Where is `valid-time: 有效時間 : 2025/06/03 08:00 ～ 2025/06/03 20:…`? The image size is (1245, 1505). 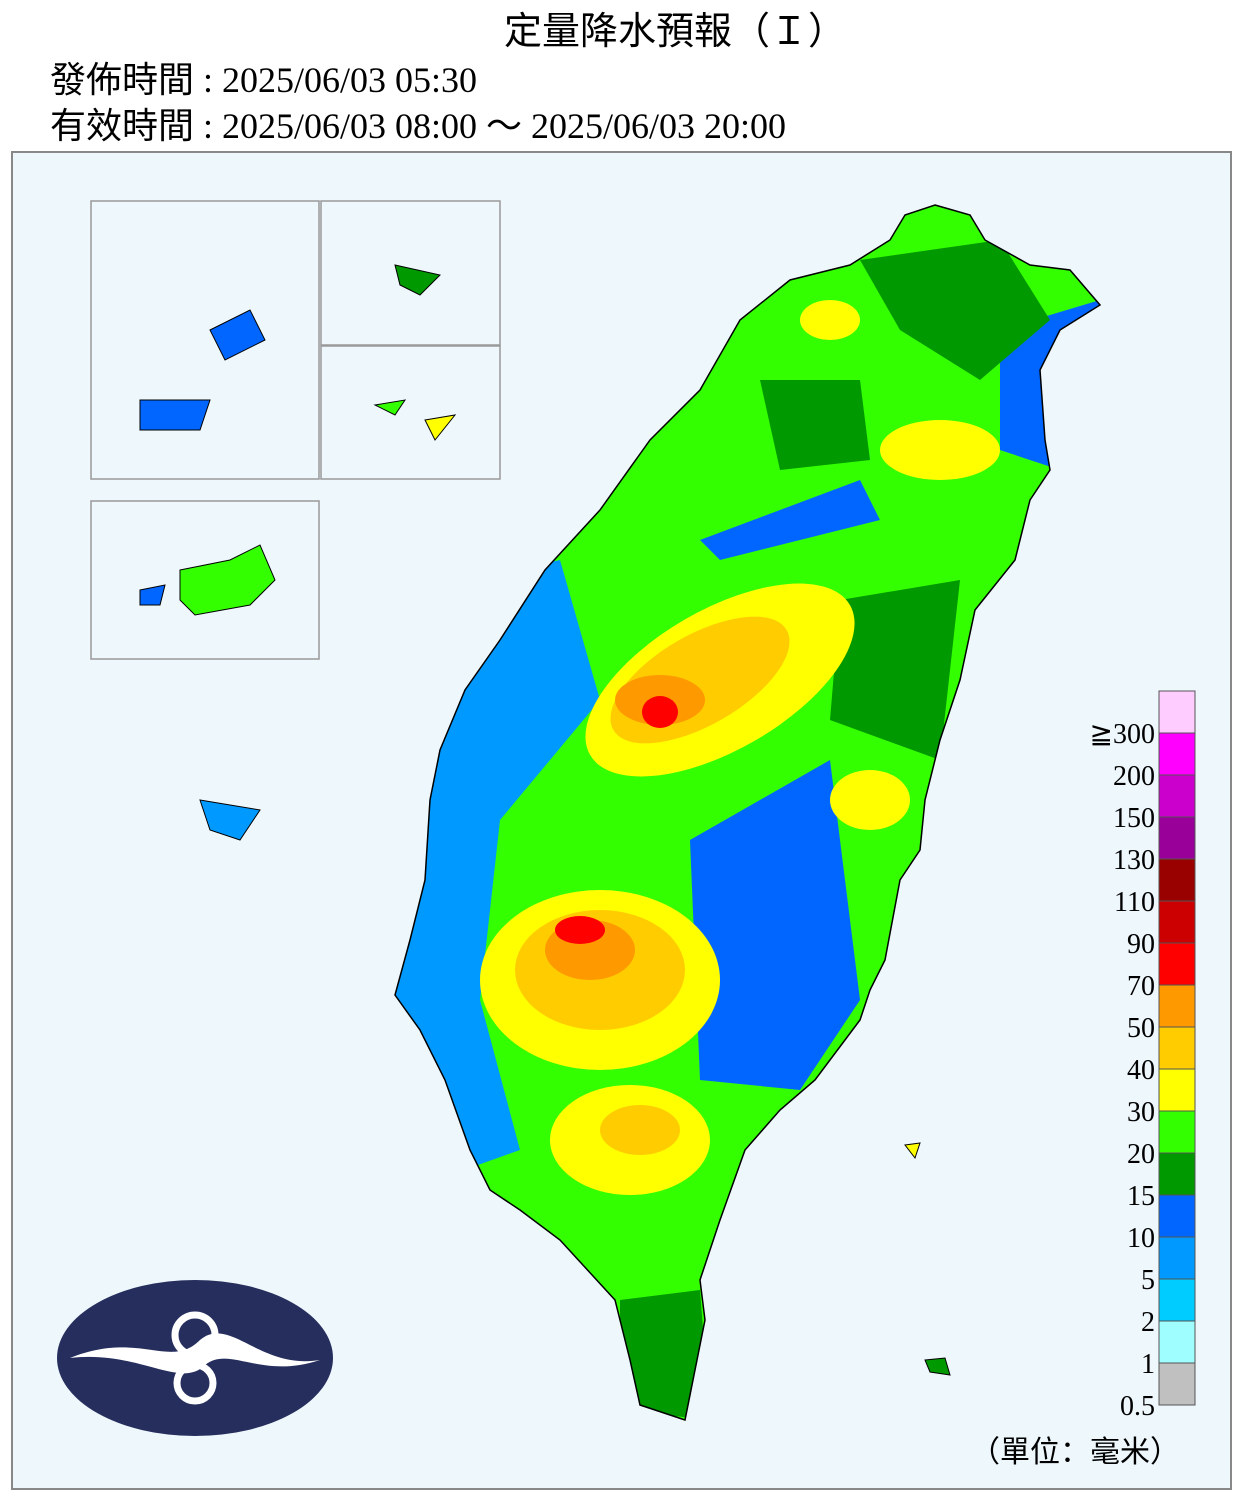 valid-time: 有效時間 : 2025/06/03 08:00 ～ 2025/06/03 20:… is located at coordinates (418, 126).